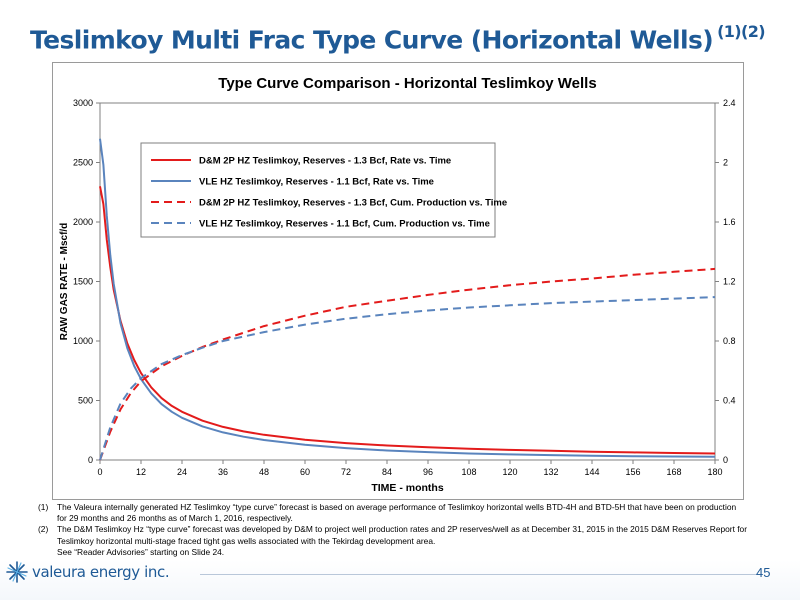 The image size is (800, 600). What do you see at coordinates (729, 222) in the screenshot?
I see `y2-tick-label: 1.6` at bounding box center [729, 222].